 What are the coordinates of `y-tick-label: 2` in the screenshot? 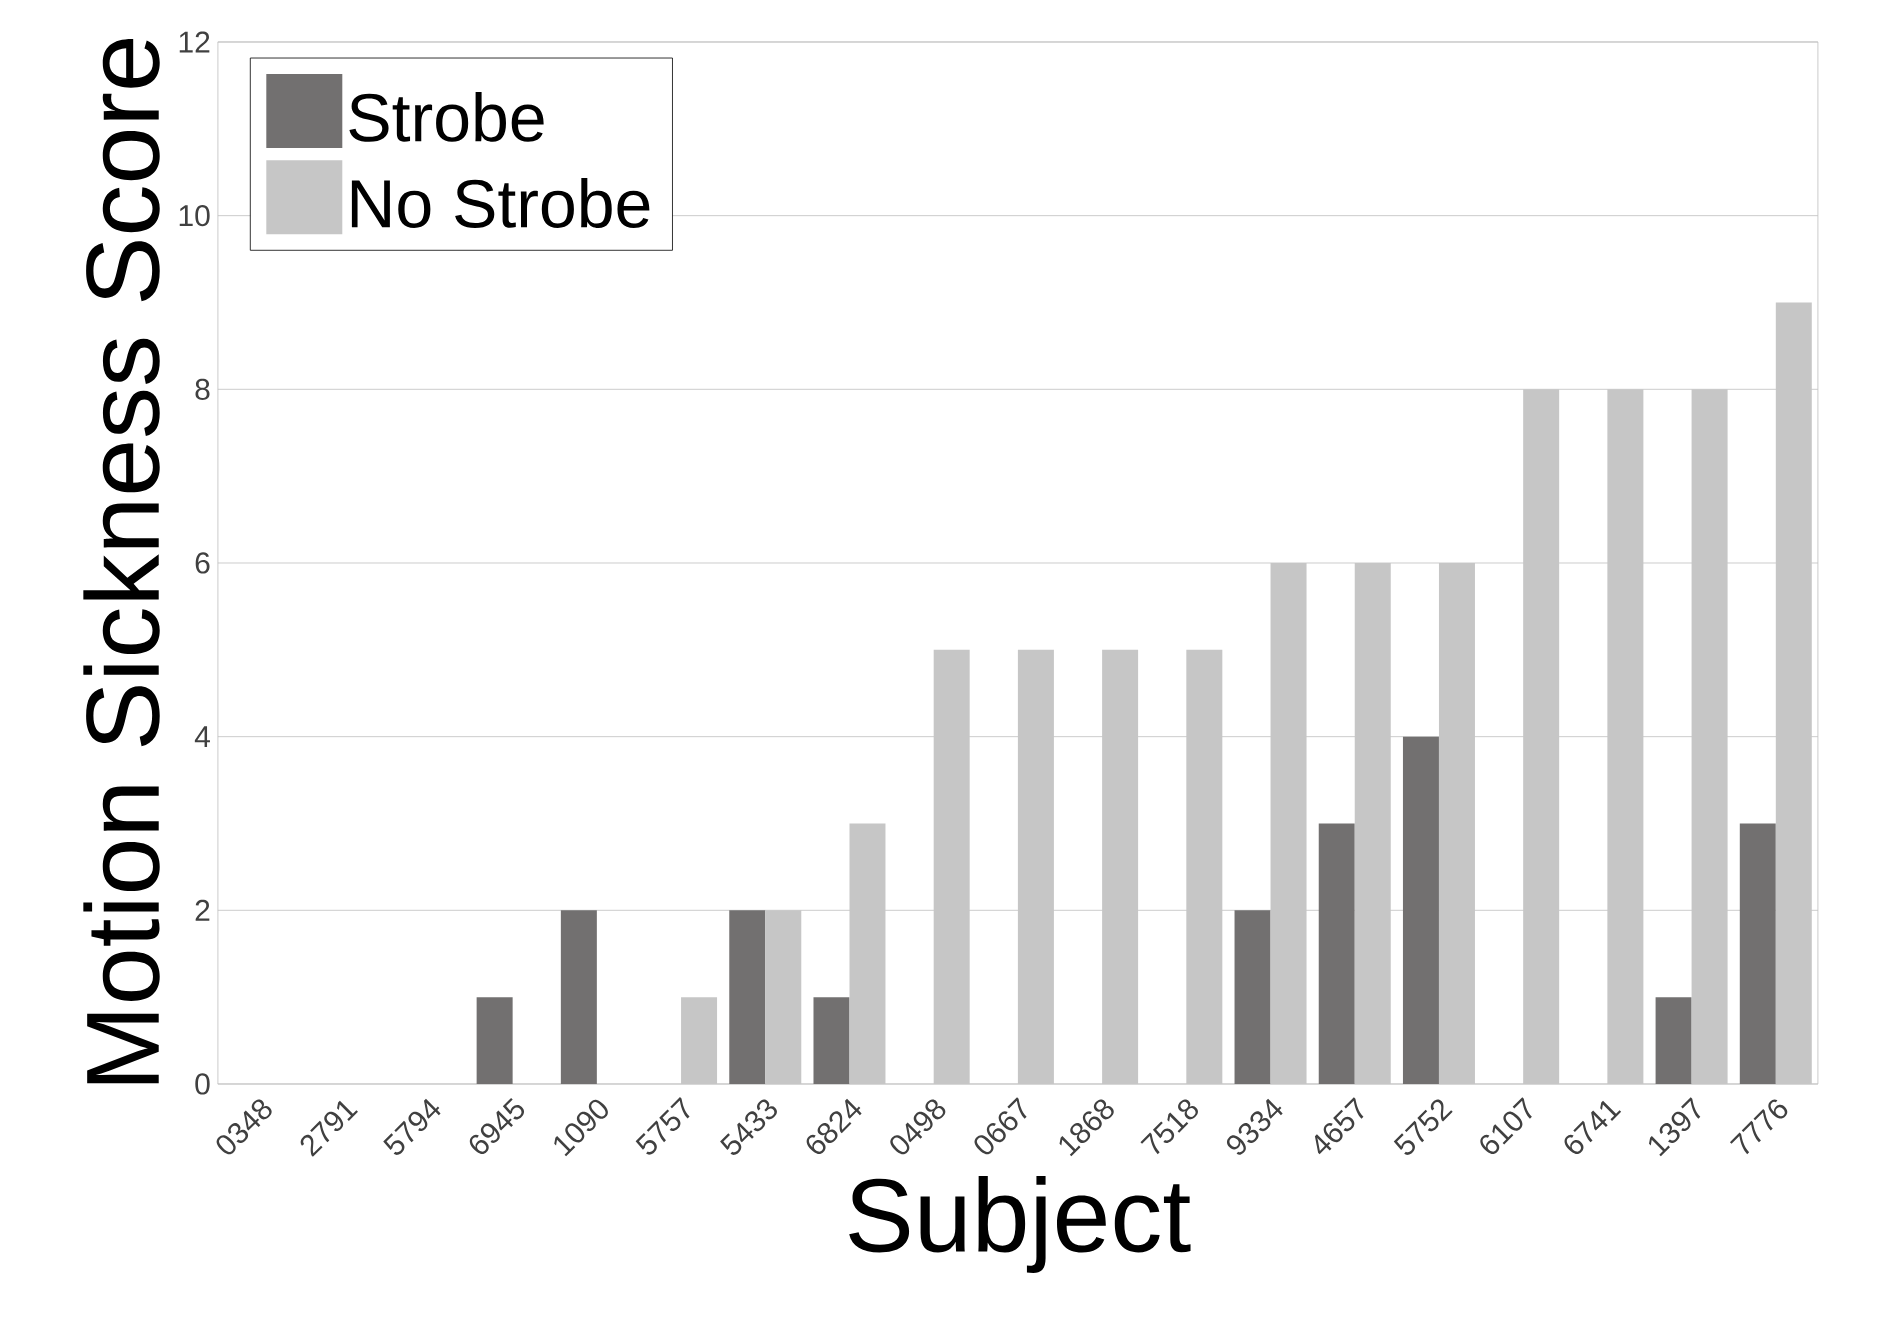 It's located at (202, 910).